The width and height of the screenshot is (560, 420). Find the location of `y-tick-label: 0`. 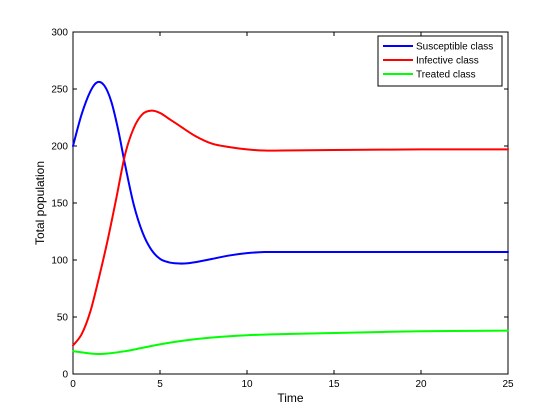

y-tick-label: 0 is located at coordinates (65, 375).